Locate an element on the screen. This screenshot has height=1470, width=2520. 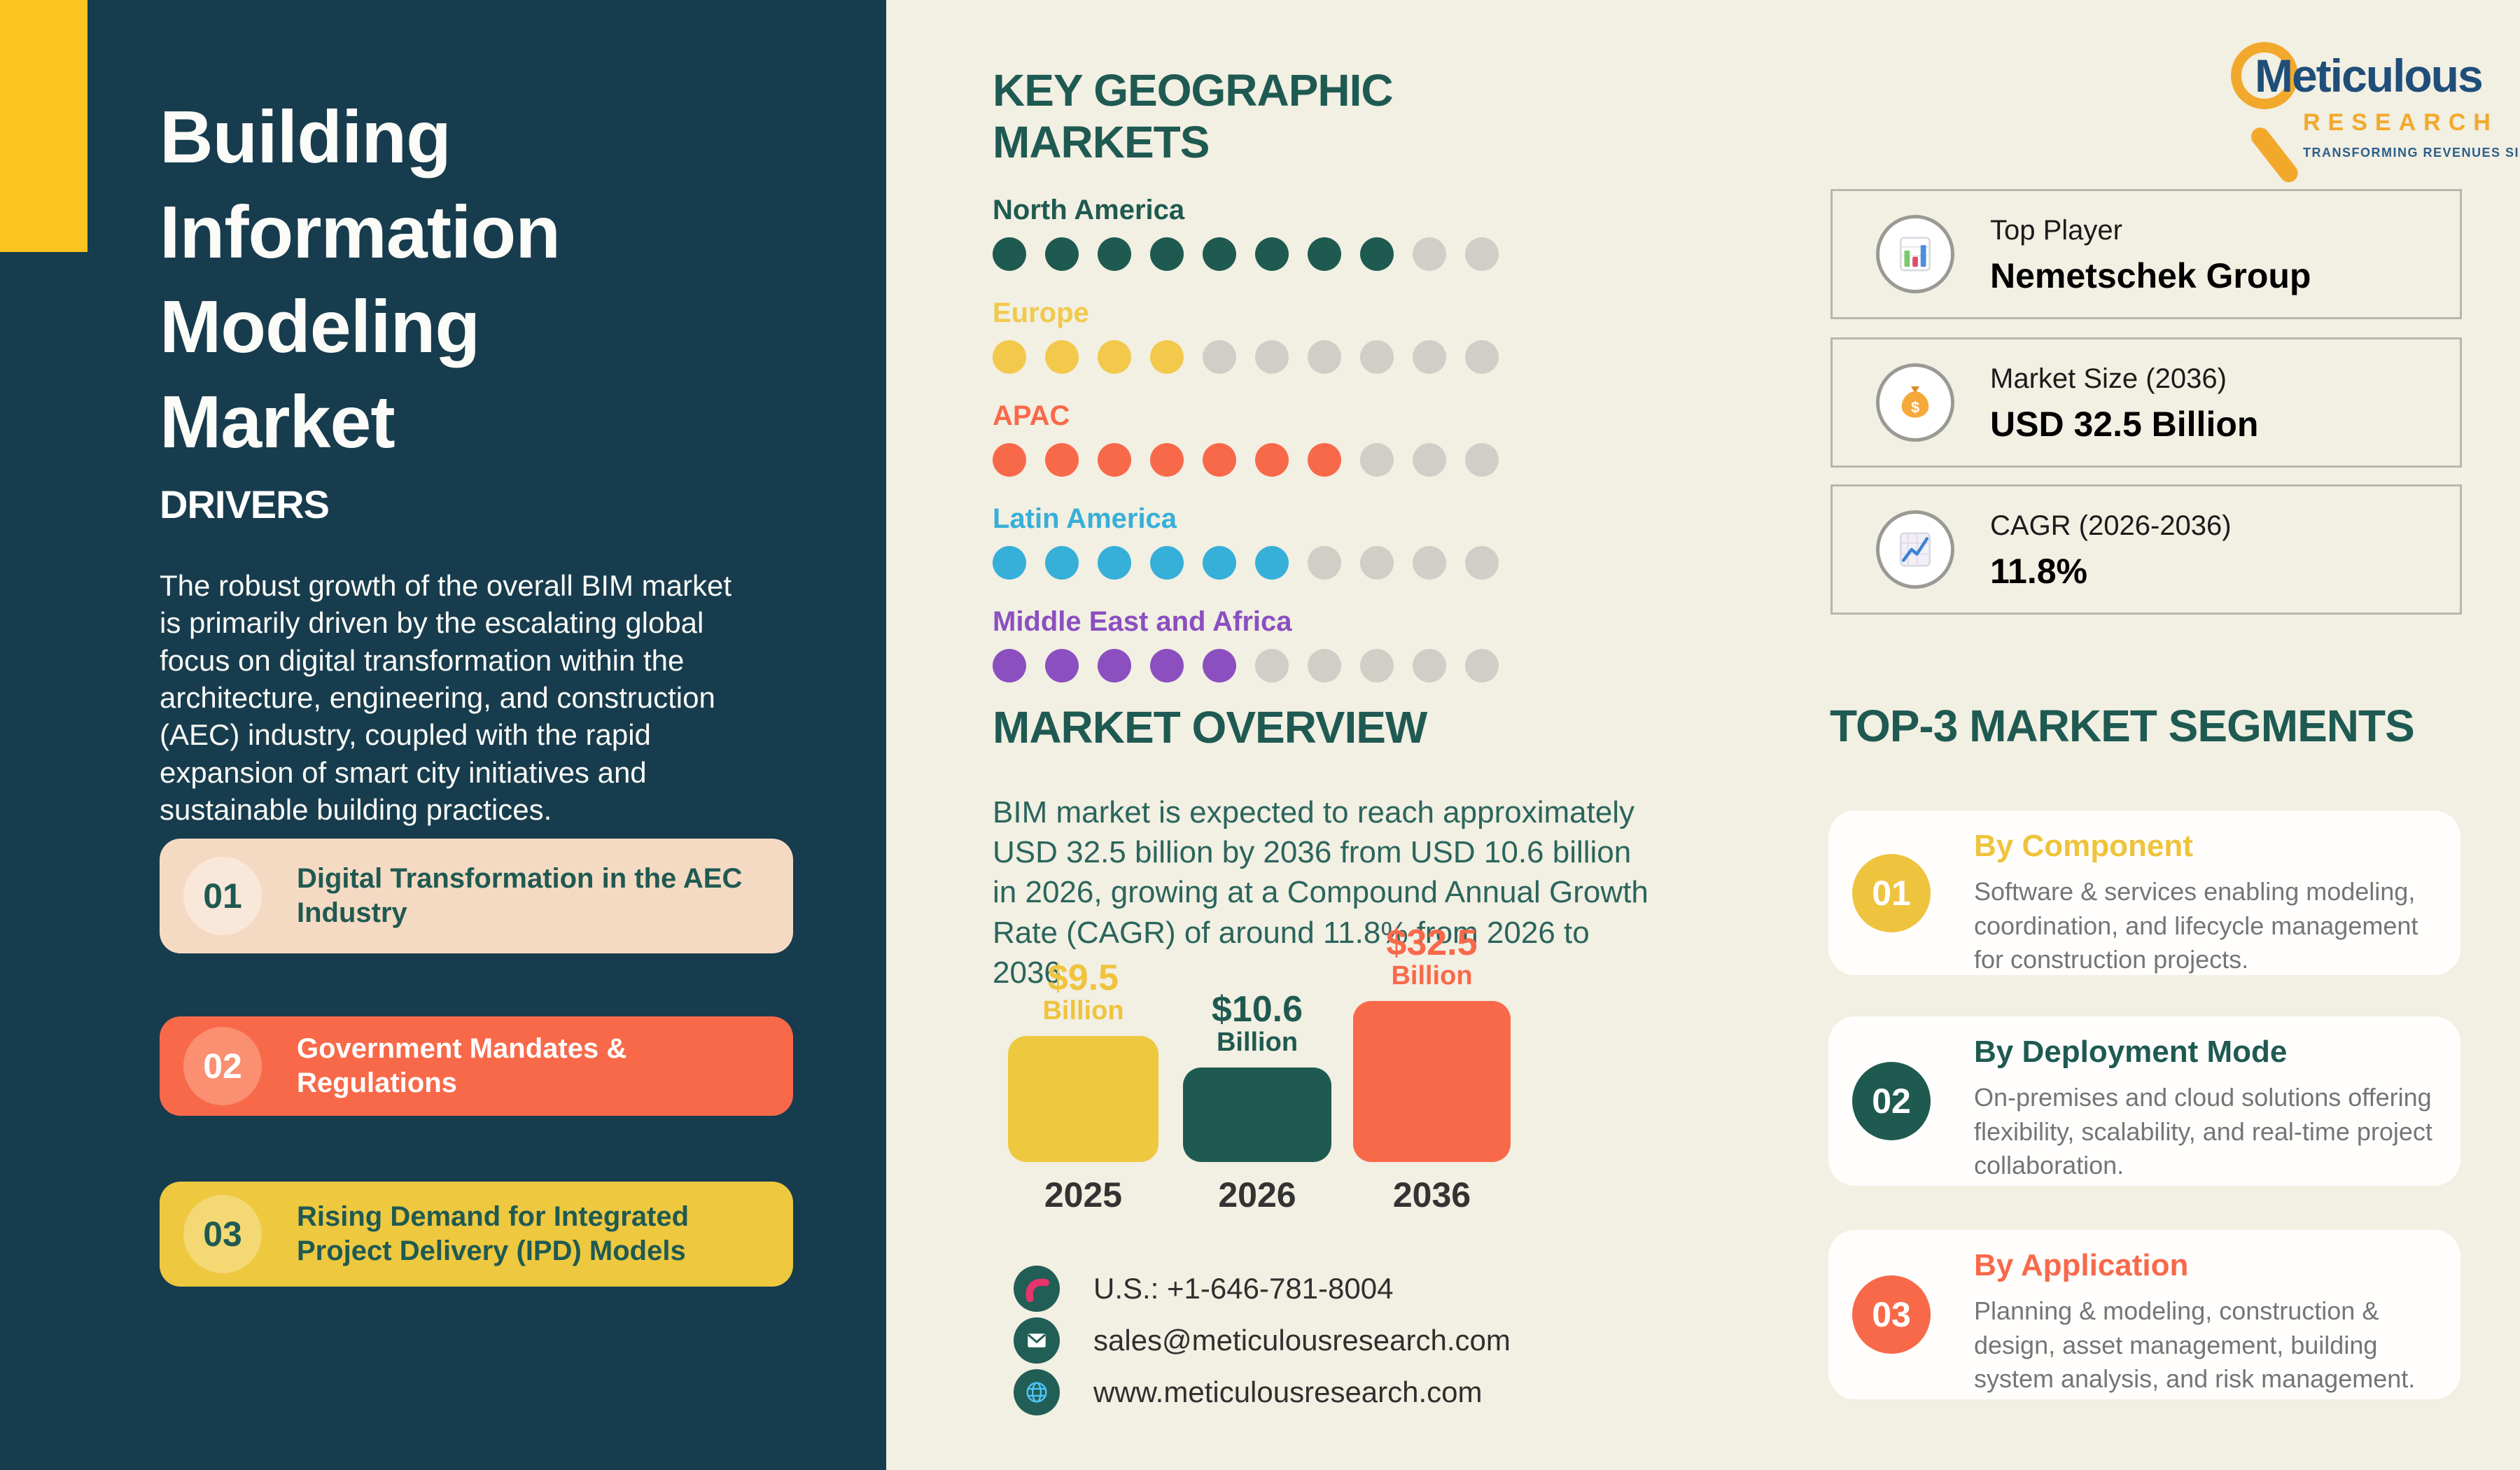
segment-number-badge: 02 is located at coordinates (1891, 1101).